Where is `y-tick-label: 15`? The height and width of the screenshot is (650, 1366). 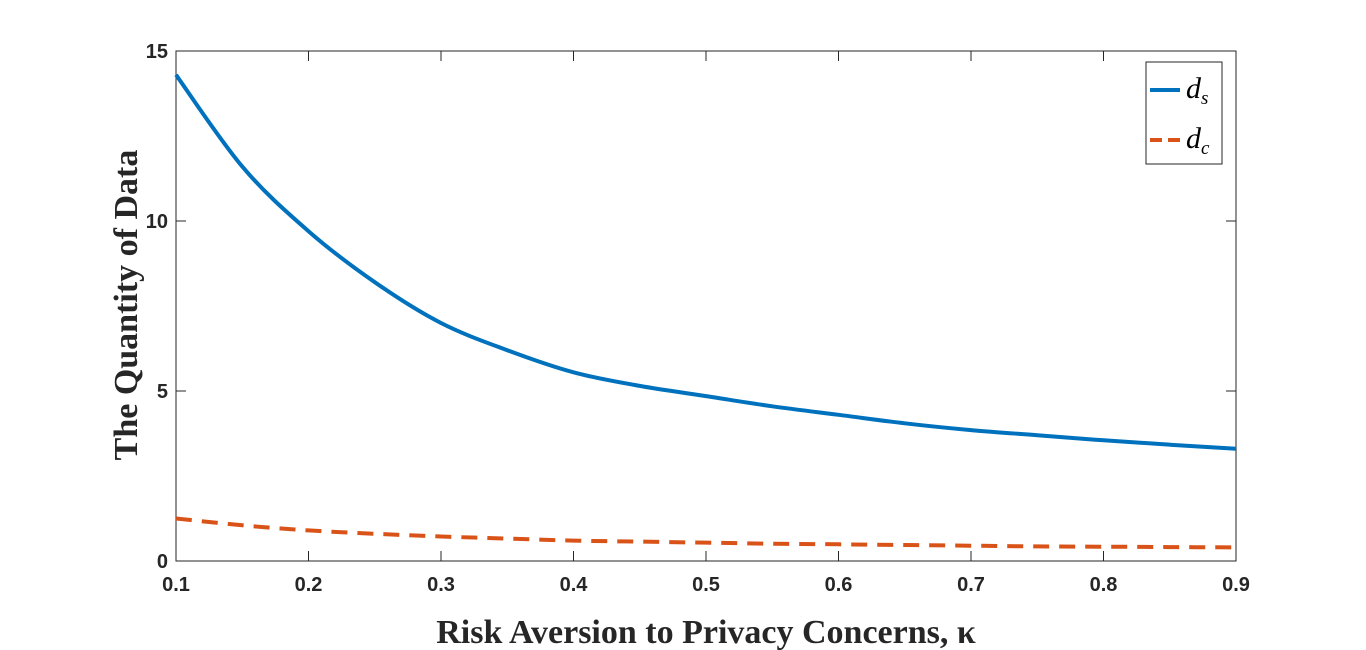 y-tick-label: 15 is located at coordinates (157, 52).